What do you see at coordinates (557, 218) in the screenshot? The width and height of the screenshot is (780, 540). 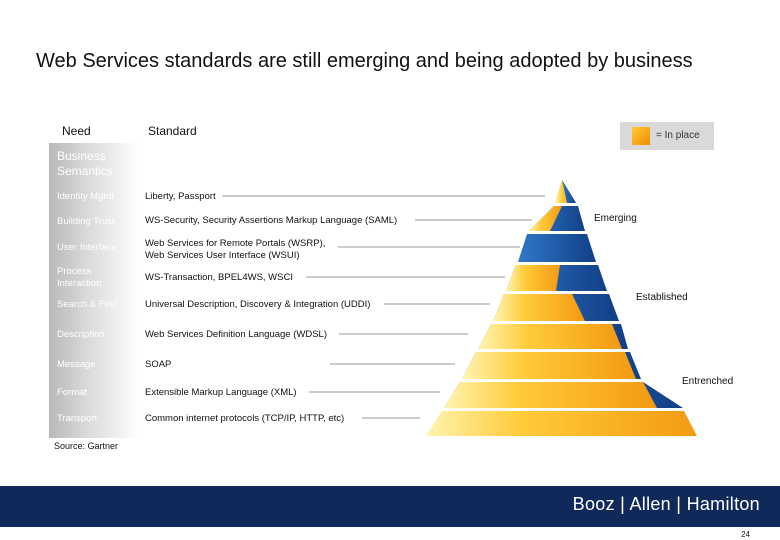 I see `pyramid-layer-trust` at bounding box center [557, 218].